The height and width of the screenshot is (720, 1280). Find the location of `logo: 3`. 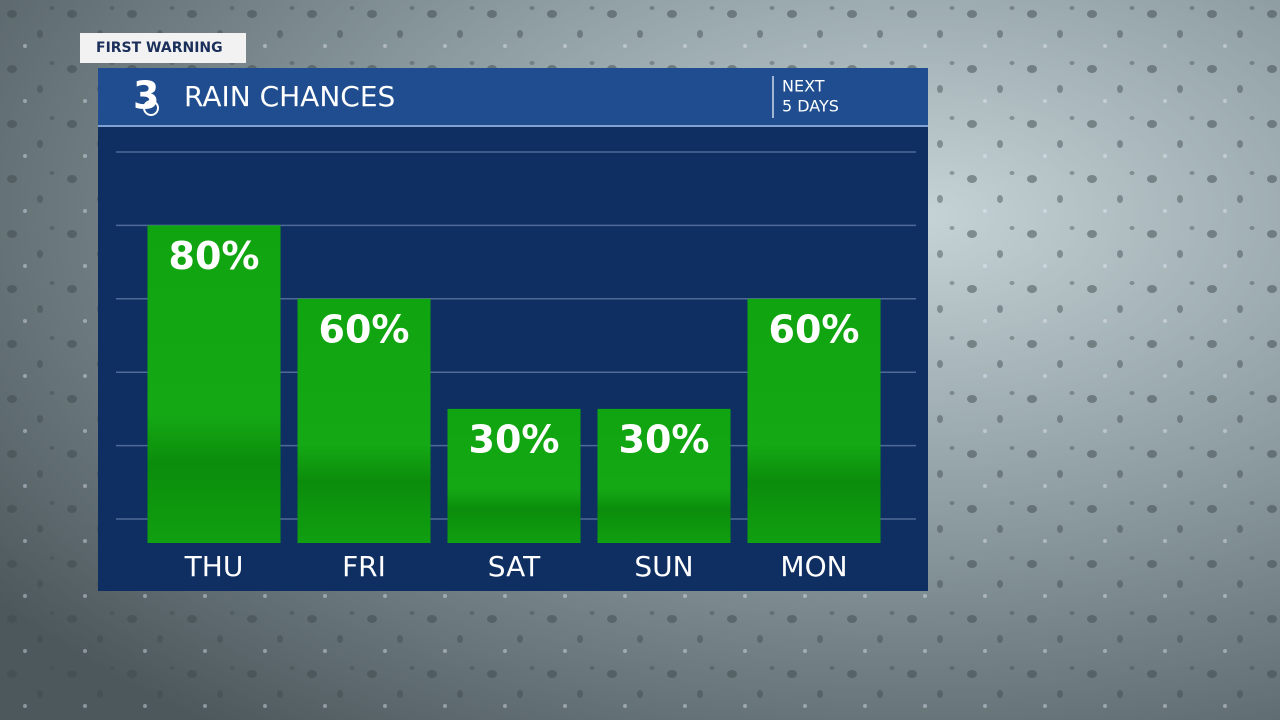

logo: 3 is located at coordinates (146, 96).